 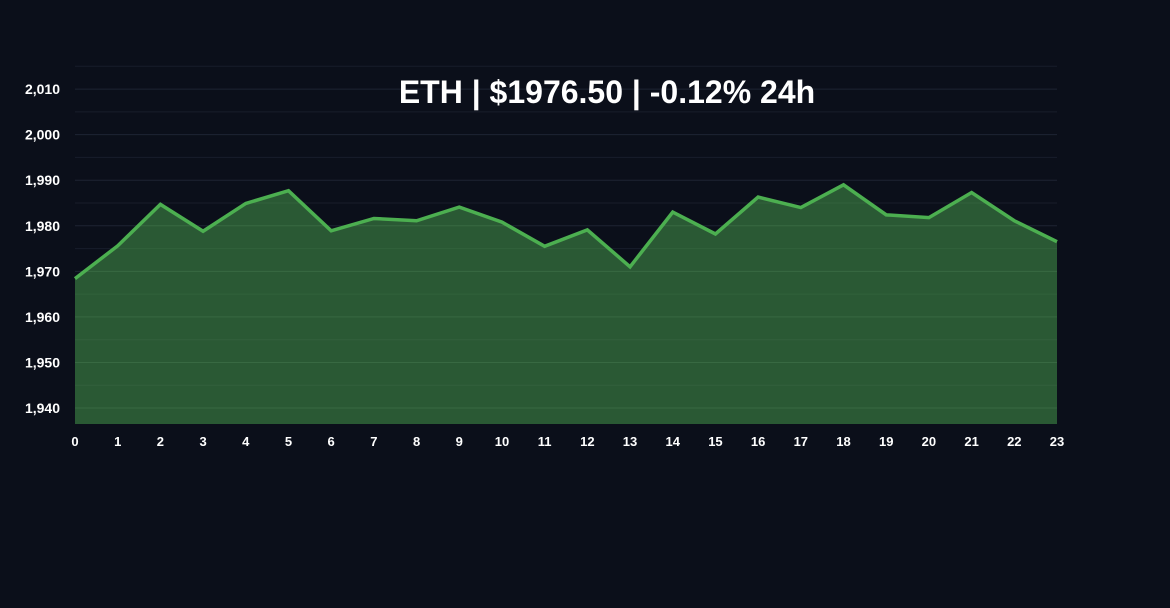 What do you see at coordinates (42, 180) in the screenshot?
I see `y-tick-label: 1,990` at bounding box center [42, 180].